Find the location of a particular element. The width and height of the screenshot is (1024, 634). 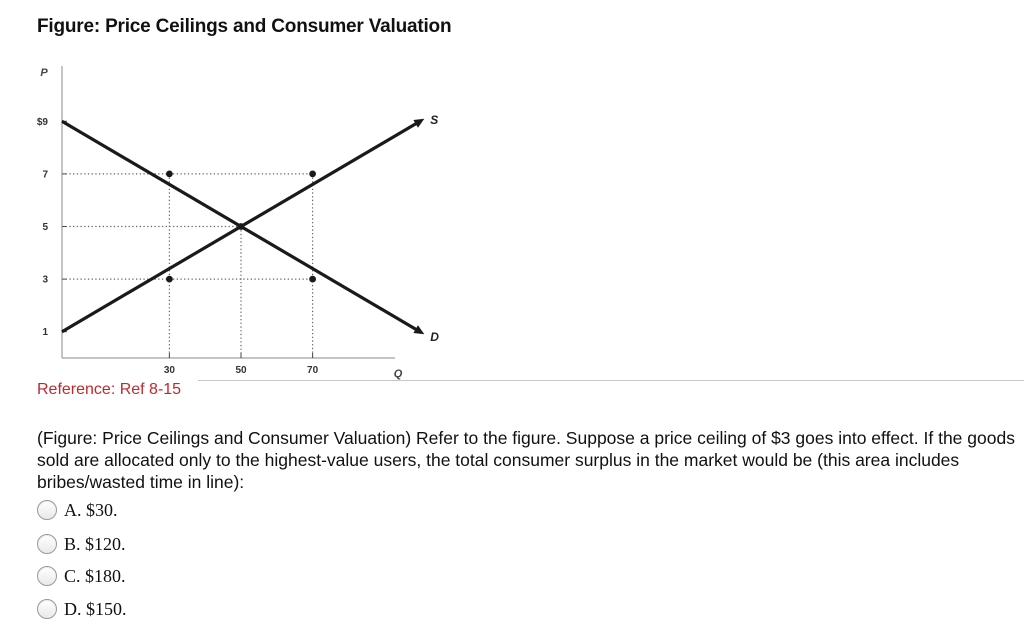

x-tick-label-1: 50 is located at coordinates (241, 370).